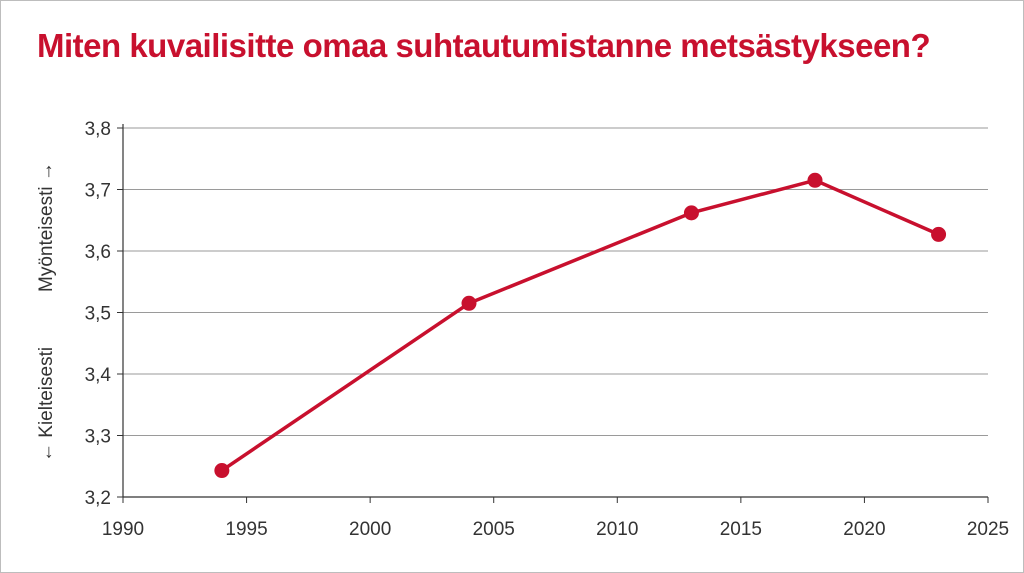  What do you see at coordinates (246, 529) in the screenshot?
I see `x-tick-label: 1995` at bounding box center [246, 529].